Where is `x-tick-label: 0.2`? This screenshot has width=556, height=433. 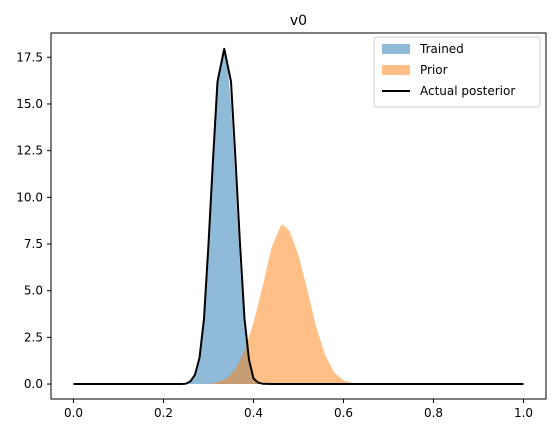
x-tick-label: 0.2 is located at coordinates (163, 413).